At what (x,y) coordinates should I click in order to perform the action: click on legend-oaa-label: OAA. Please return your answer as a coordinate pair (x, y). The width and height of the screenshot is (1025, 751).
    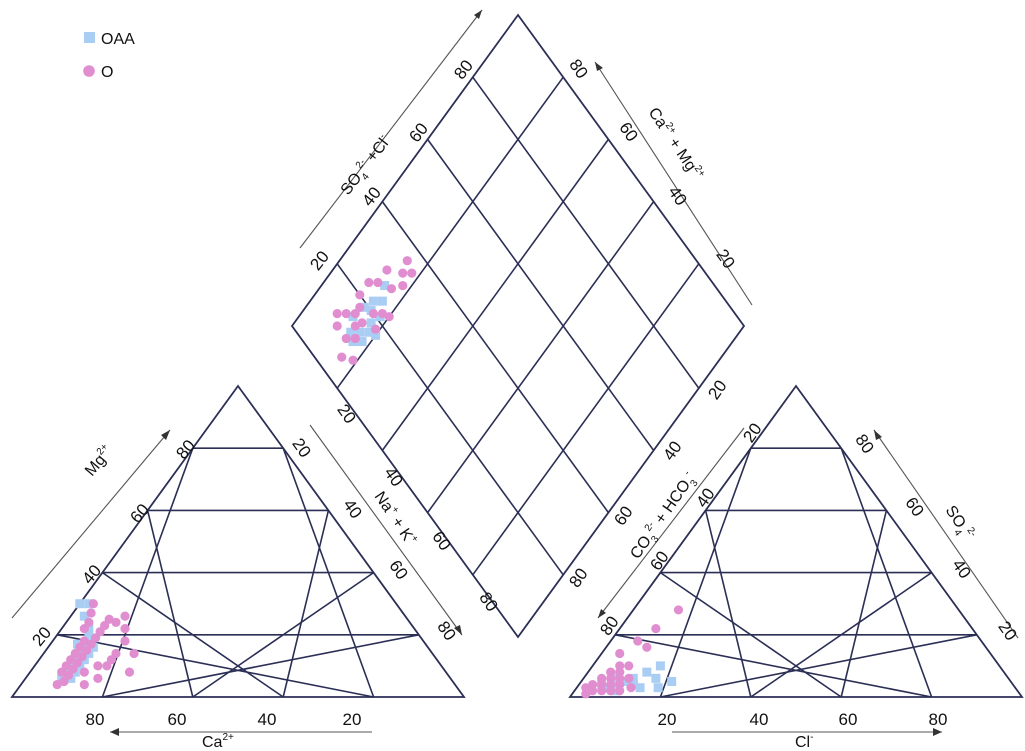
    Looking at the image, I should click on (118, 39).